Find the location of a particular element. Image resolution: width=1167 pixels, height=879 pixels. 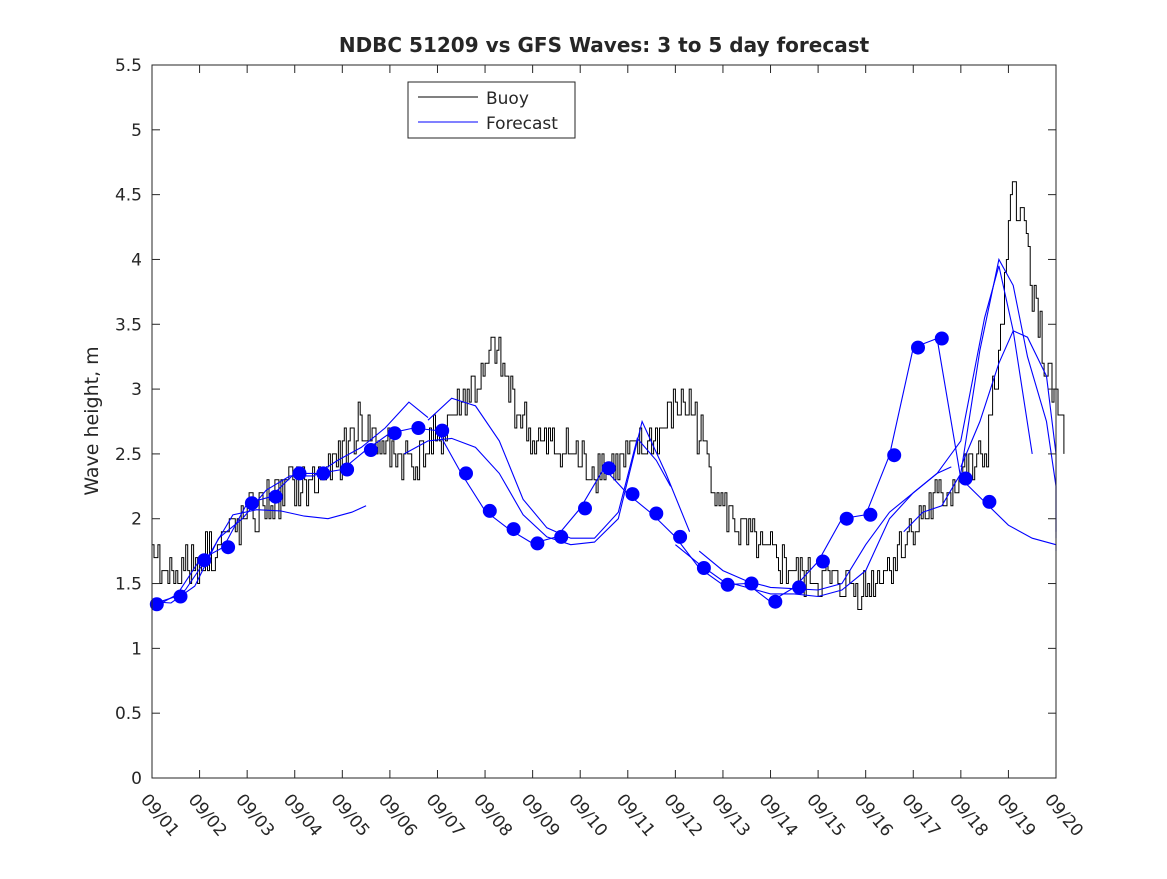

legend-buoy-label: Buoy is located at coordinates (507, 99).